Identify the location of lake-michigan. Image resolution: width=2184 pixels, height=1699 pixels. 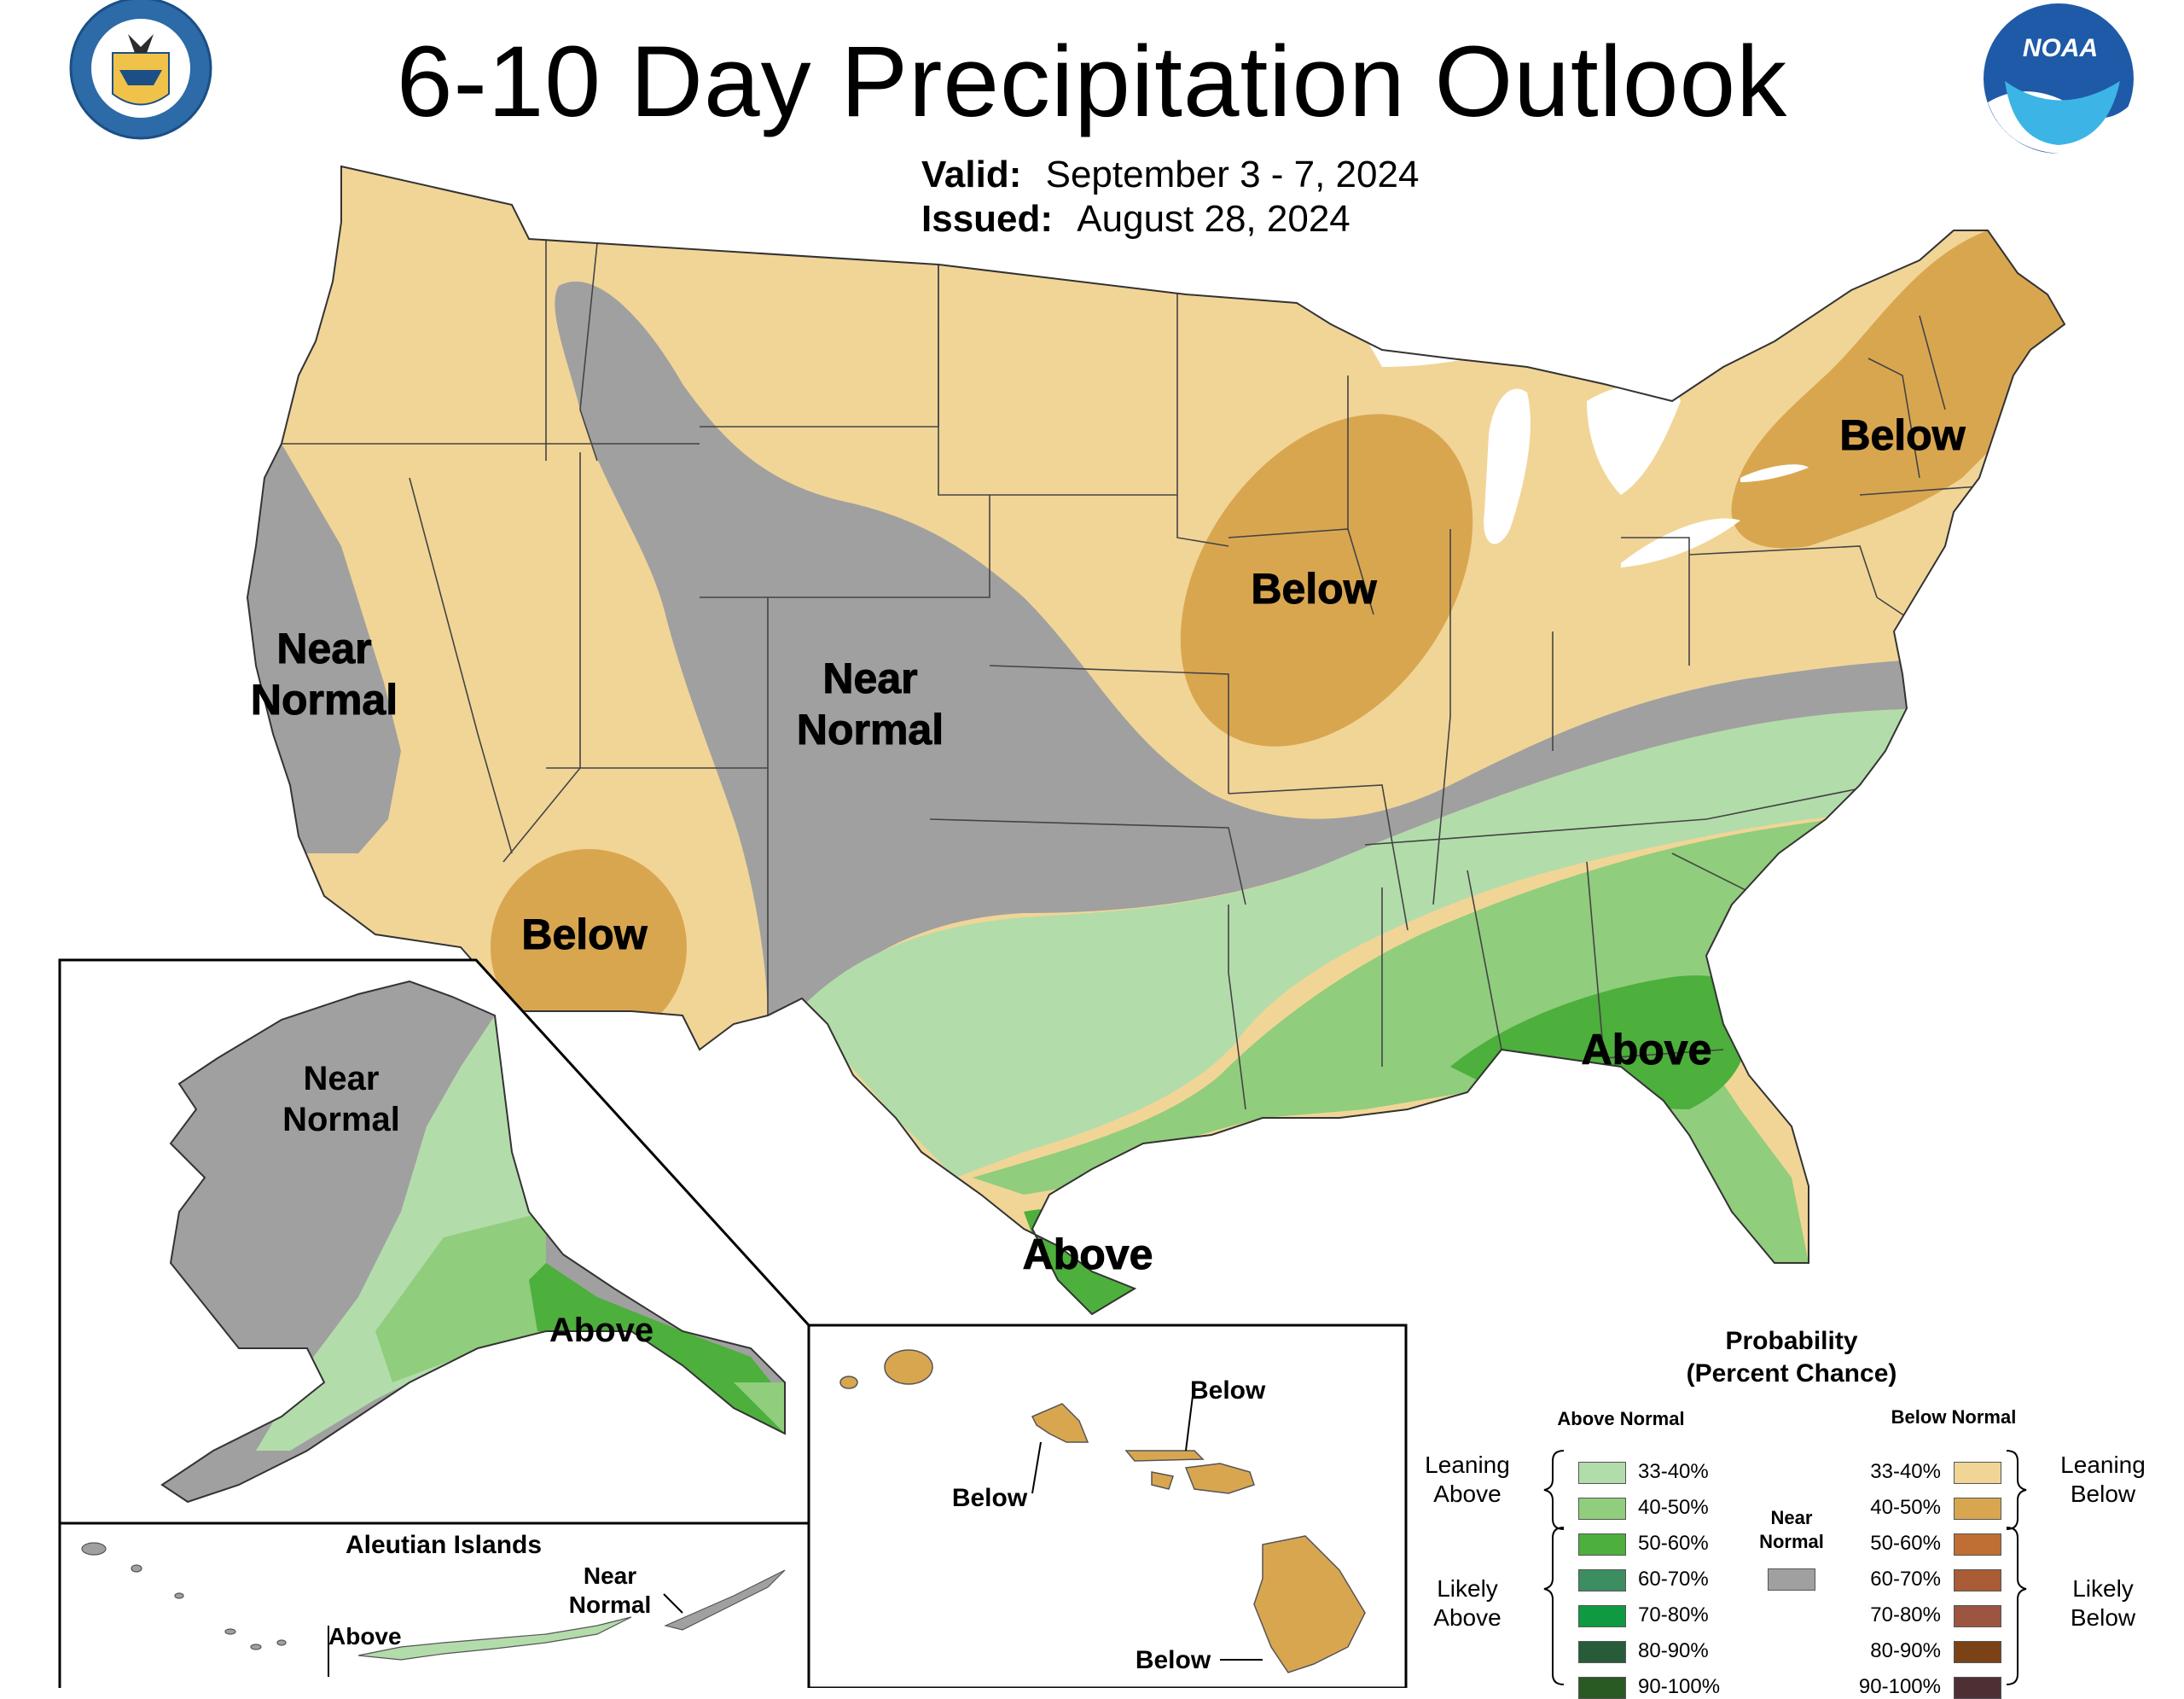
(1507, 466).